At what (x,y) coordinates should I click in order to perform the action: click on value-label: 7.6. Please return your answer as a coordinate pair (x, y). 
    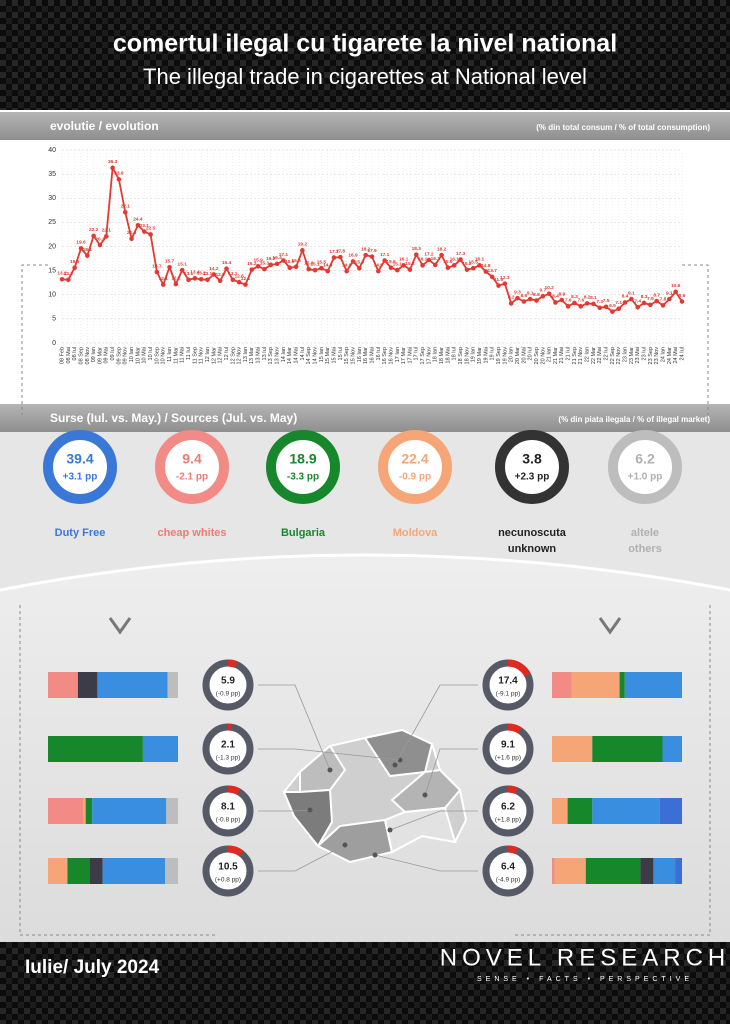
    Looking at the image, I should click on (580, 301).